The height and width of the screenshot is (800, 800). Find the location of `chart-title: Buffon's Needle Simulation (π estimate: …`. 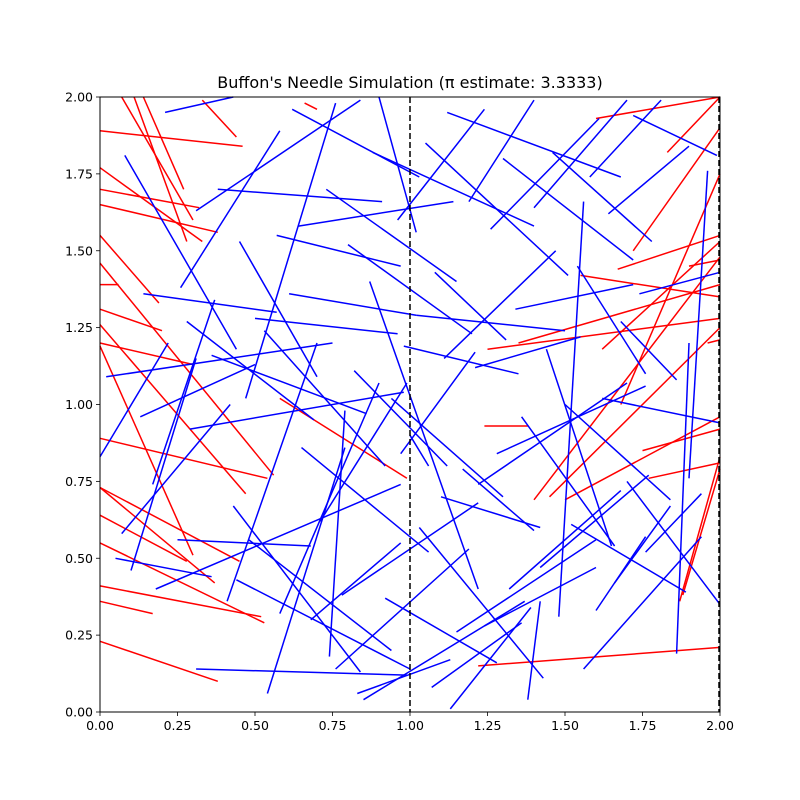

chart-title: Buffon's Needle Simulation (π estimate: … is located at coordinates (409, 82).